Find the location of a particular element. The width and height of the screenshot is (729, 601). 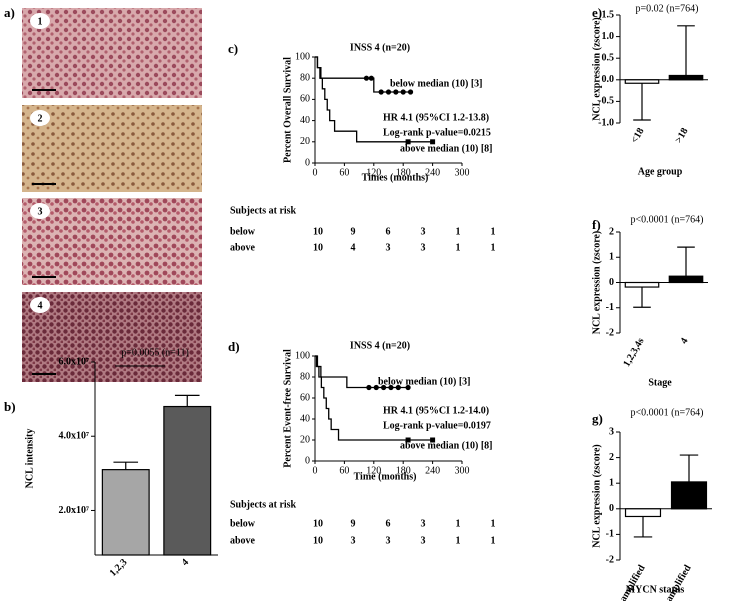

x-axis-label: Times (months) is located at coordinates (395, 177).